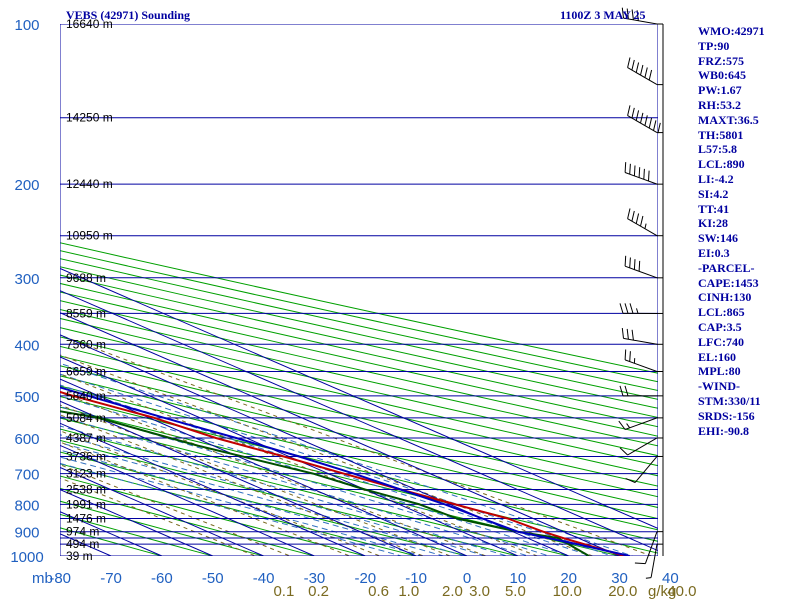  What do you see at coordinates (641, 293) in the screenshot?
I see `wind-barbs` at bounding box center [641, 293].